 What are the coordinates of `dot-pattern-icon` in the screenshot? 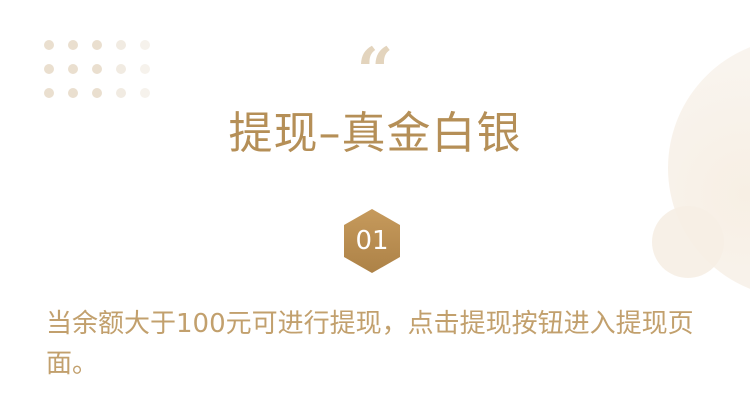 It's located at (97, 69).